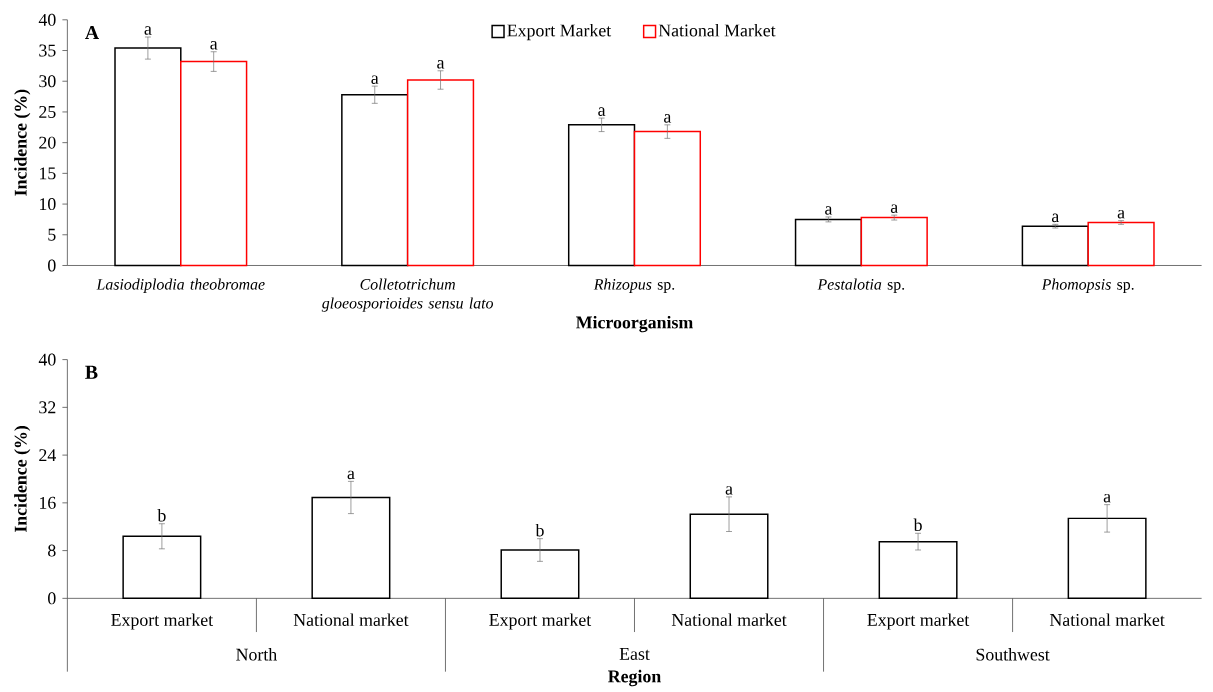  What do you see at coordinates (634, 324) in the screenshot?
I see `x-axis-title: Microorganism` at bounding box center [634, 324].